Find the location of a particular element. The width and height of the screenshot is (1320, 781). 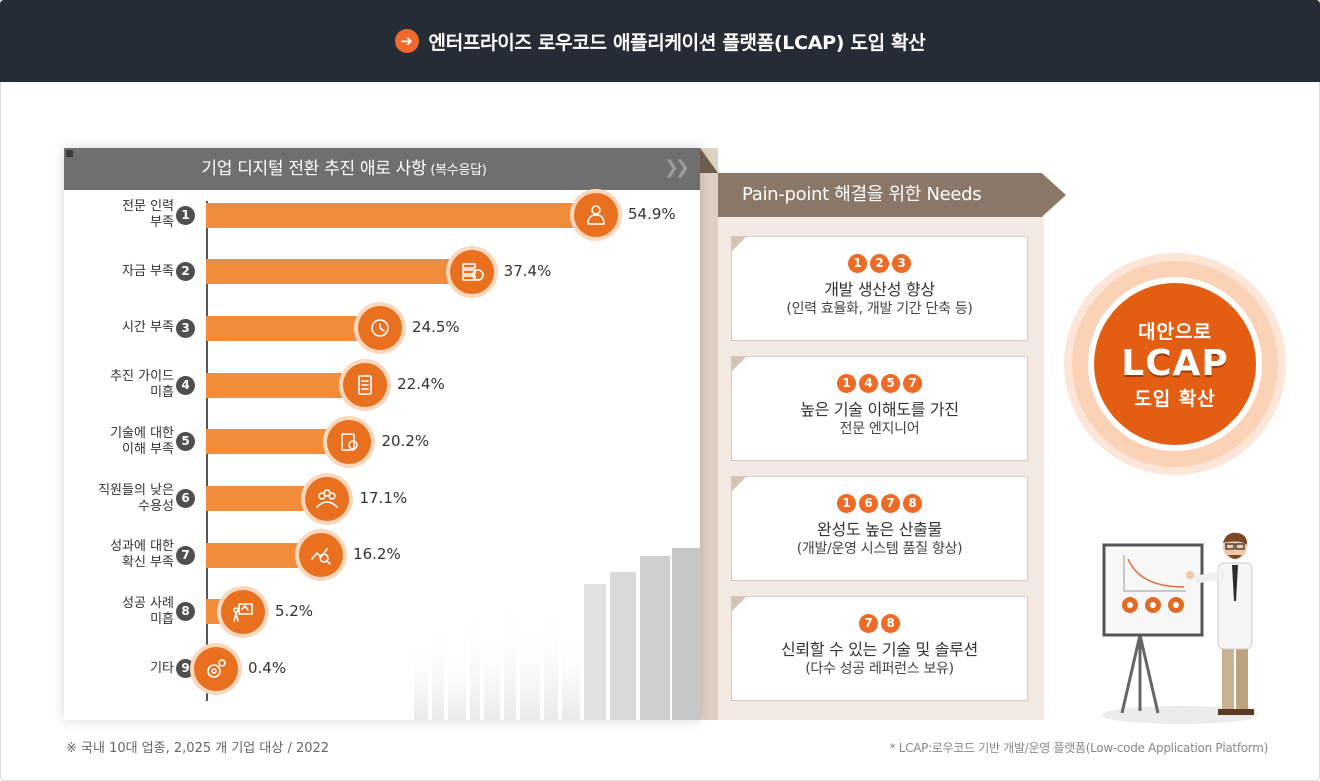

lcap-badge: 대안으로 LCAP 도입 확산 is located at coordinates (1175, 364).